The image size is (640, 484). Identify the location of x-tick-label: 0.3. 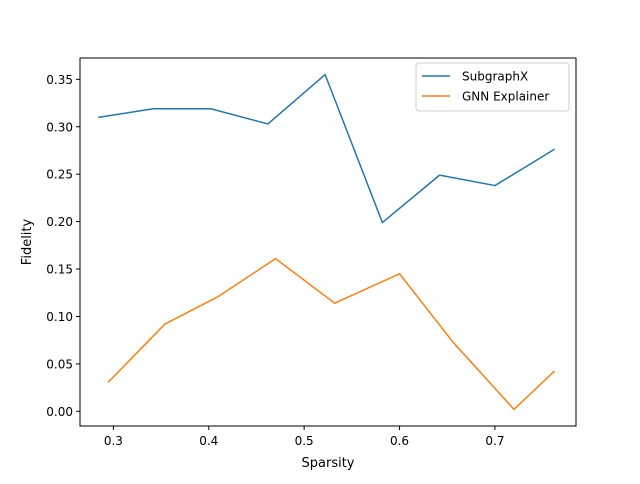
(113, 441).